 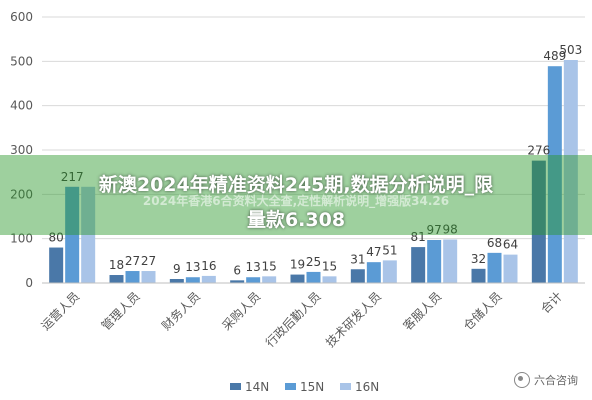 What do you see at coordinates (551, 303) in the screenshot?
I see `x-tick-label: 合计` at bounding box center [551, 303].